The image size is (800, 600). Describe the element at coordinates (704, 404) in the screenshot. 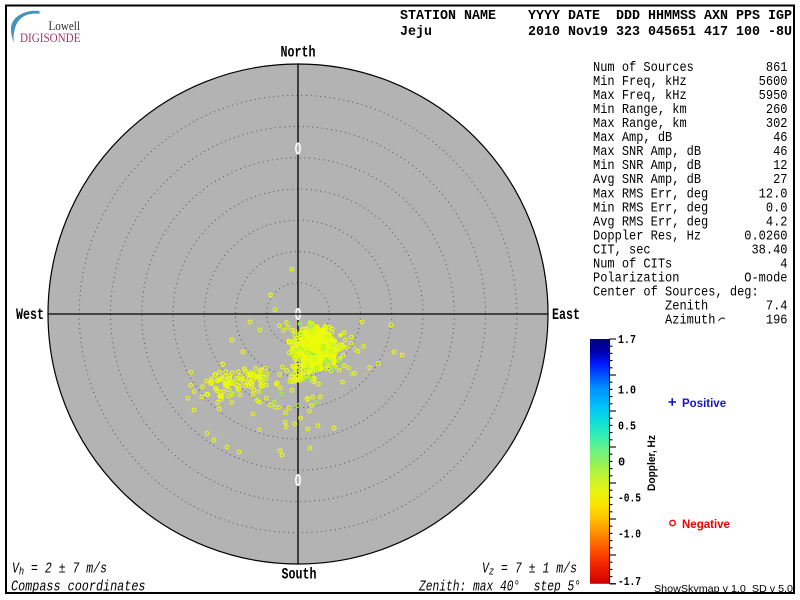

I see `svg-text: Positive` at that location.